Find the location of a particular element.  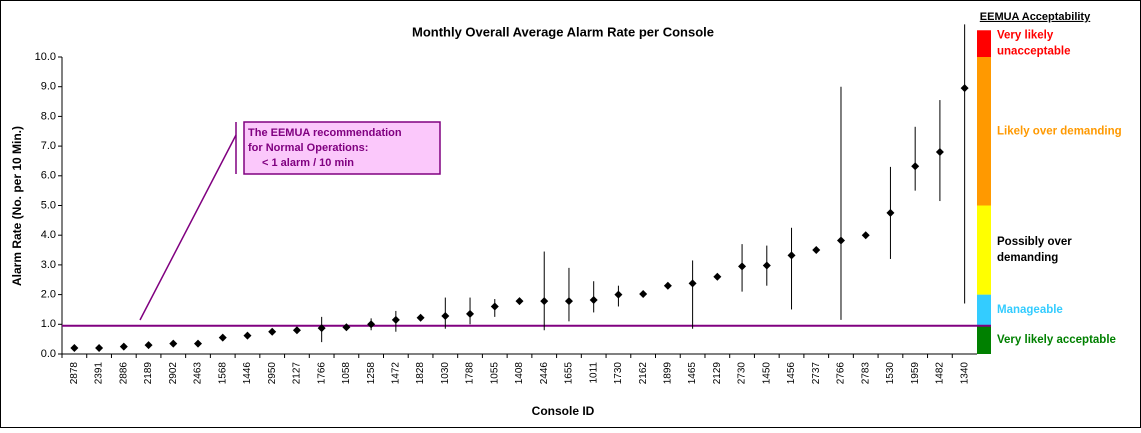

x-tick-label: 2127 is located at coordinates (297, 373).